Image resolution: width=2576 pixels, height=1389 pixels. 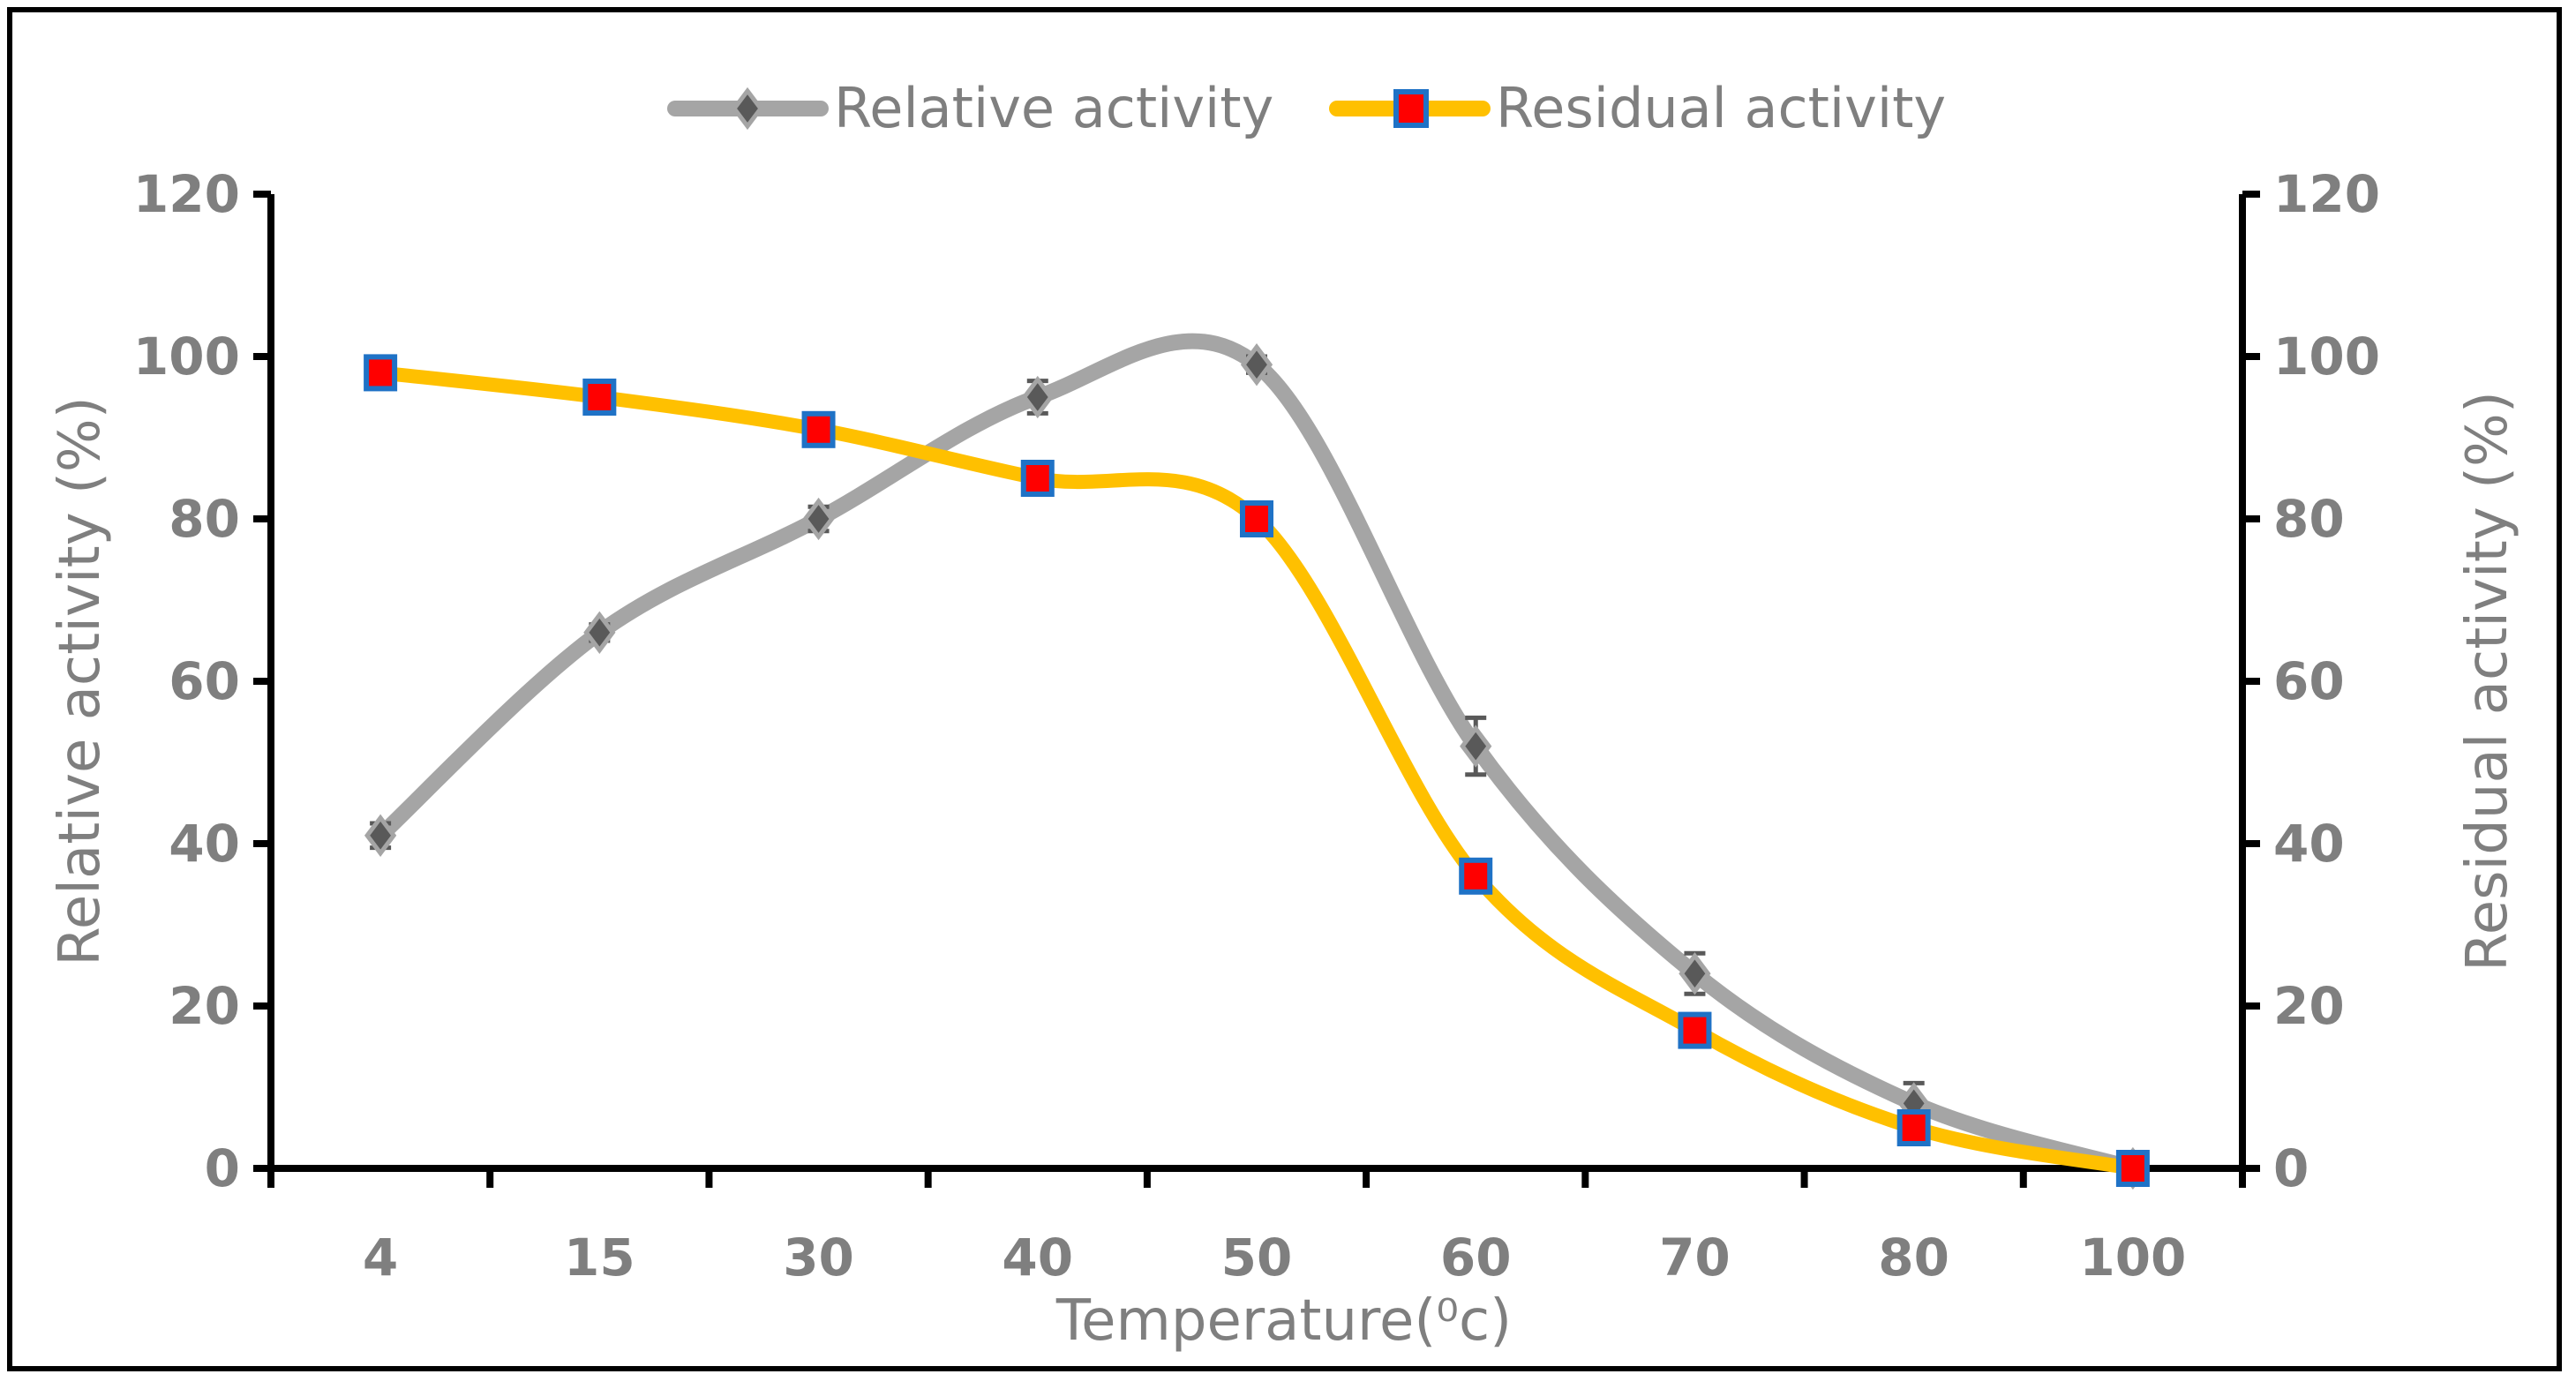 What do you see at coordinates (2326, 357) in the screenshot?
I see `y2-tick-label: 100` at bounding box center [2326, 357].